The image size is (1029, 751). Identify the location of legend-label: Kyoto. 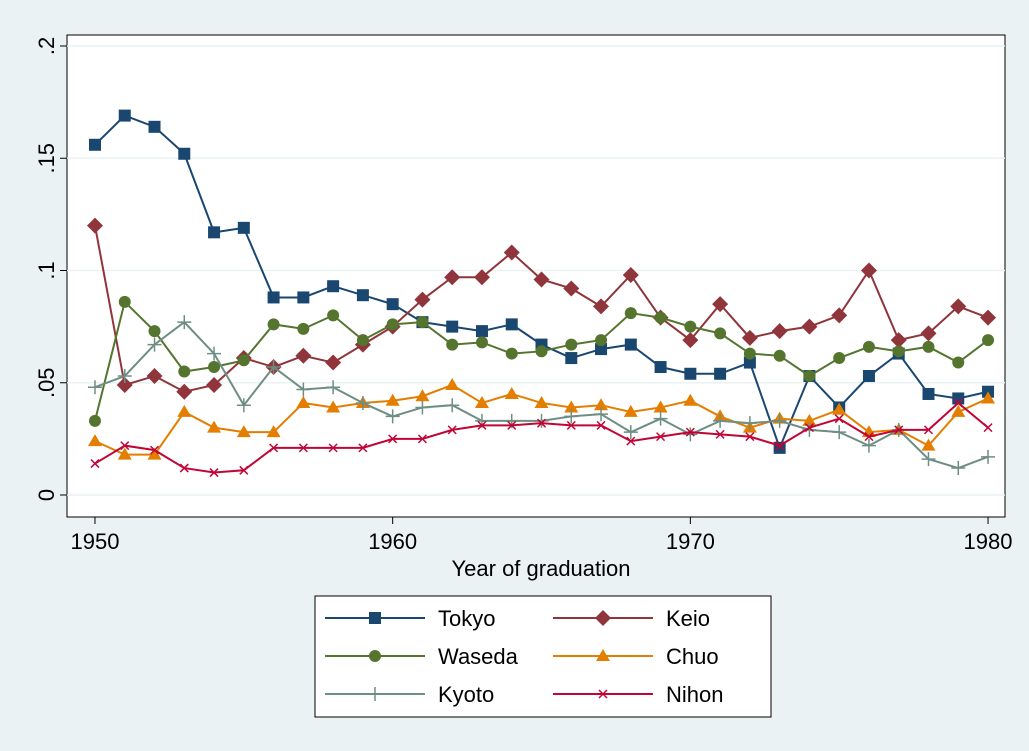
(466, 694).